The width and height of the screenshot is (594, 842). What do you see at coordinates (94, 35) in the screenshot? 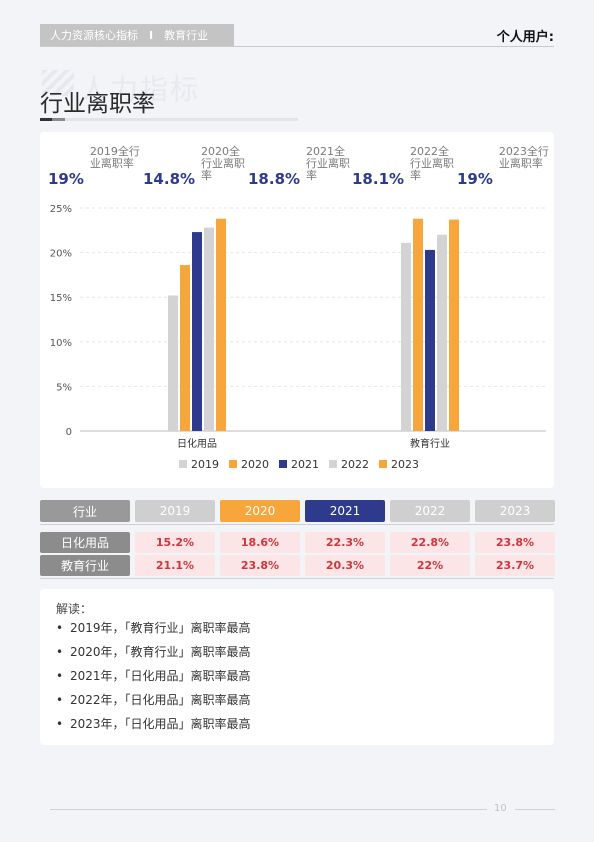
I see `breadcrumb-item-hr-metrics: 人力资源核心指标` at bounding box center [94, 35].